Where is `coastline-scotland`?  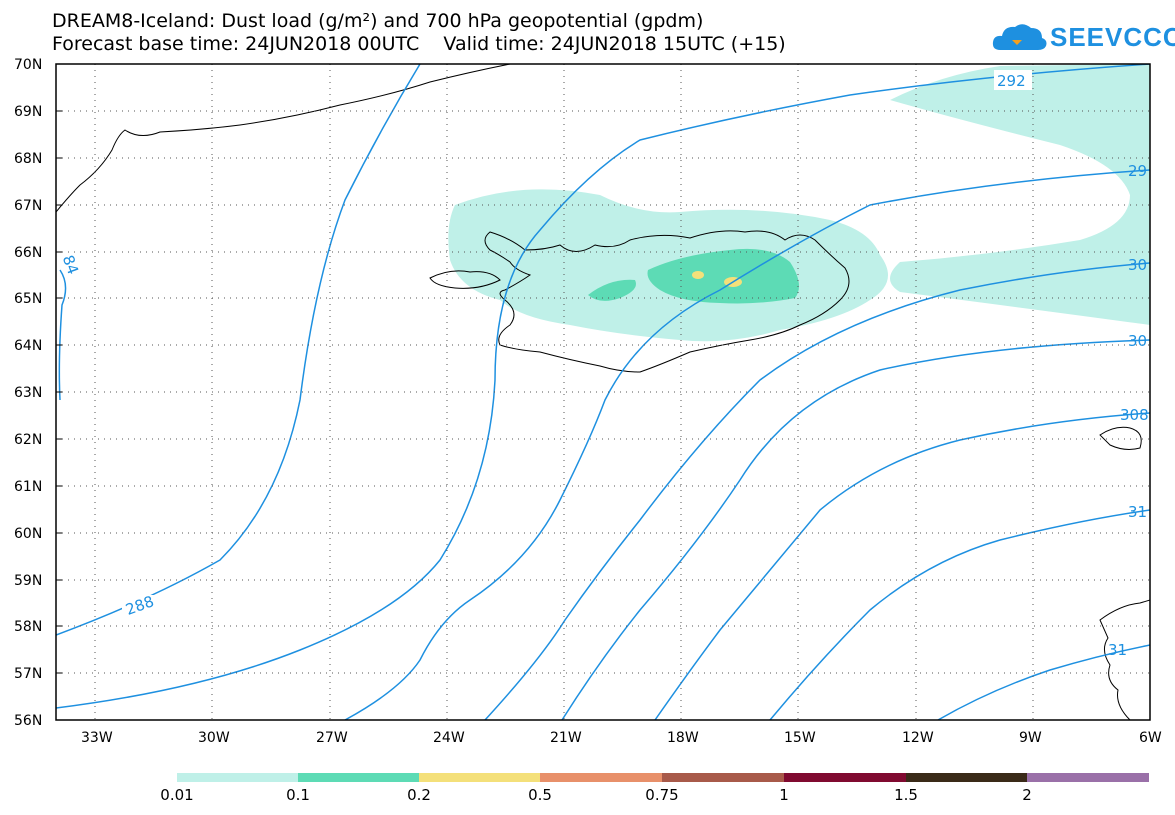
coastline-scotland is located at coordinates (1124, 659).